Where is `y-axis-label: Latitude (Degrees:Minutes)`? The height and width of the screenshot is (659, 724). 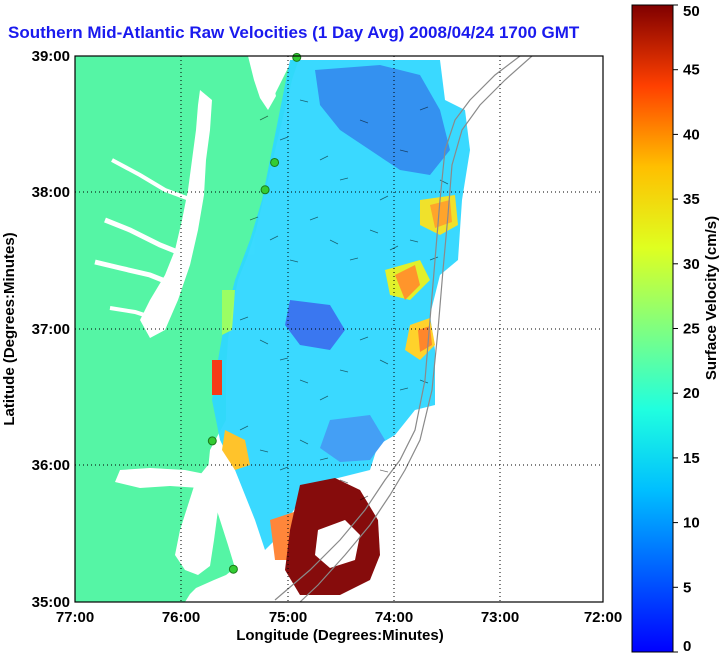 y-axis-label: Latitude (Degrees:Minutes) is located at coordinates (9, 328).